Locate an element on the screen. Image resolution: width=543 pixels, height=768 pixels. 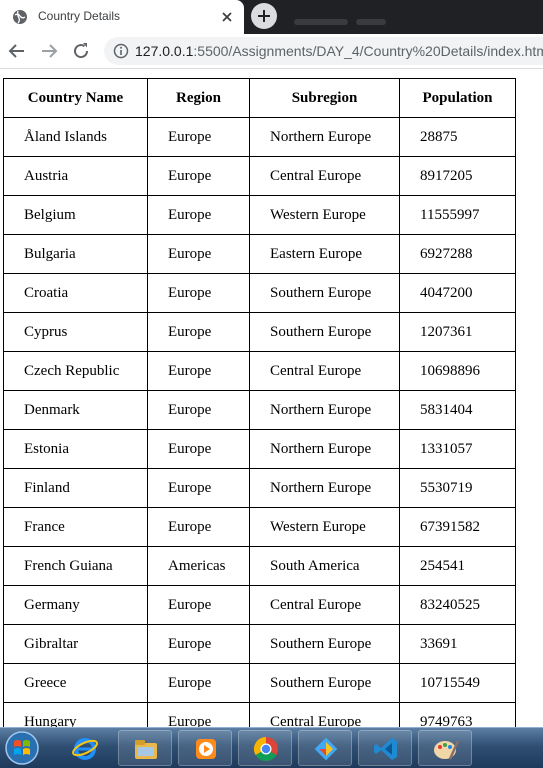
close-icon is located at coordinates (227, 17).